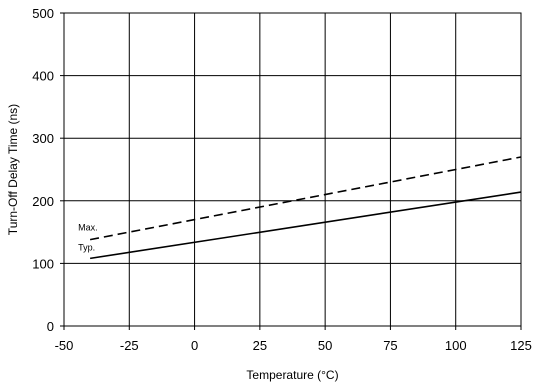 This screenshot has height=385, width=536. I want to click on series-label: Max., so click(88, 228).